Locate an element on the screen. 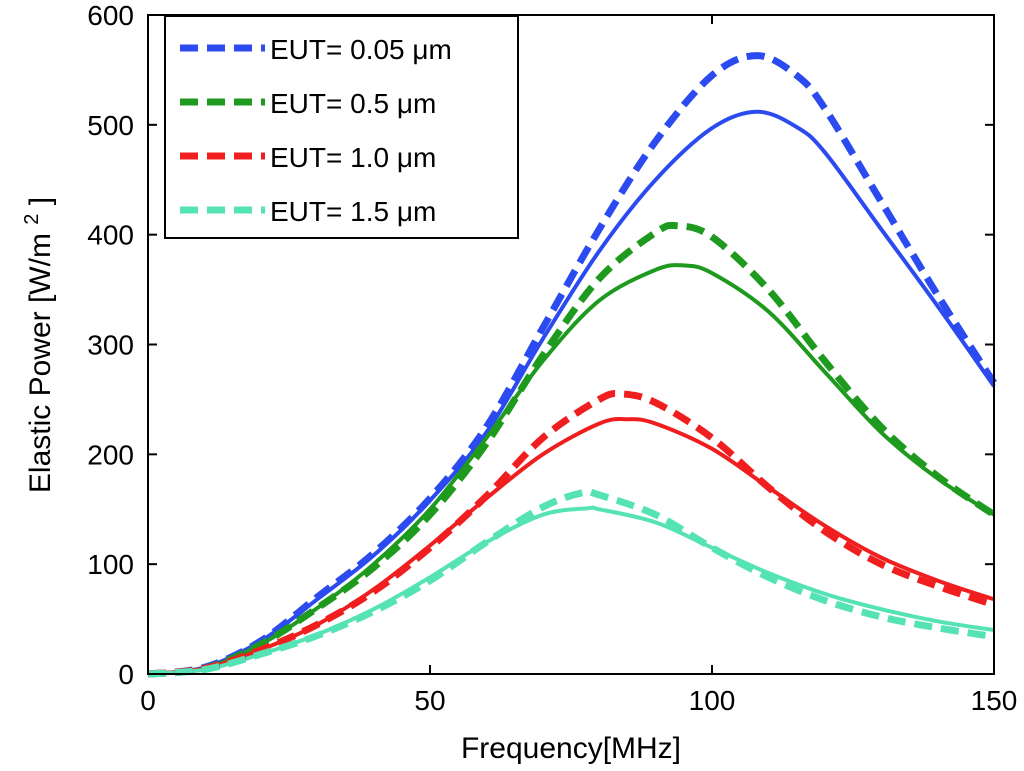 This screenshot has height=771, width=1024. y-tick-label: 400 is located at coordinates (110, 235).